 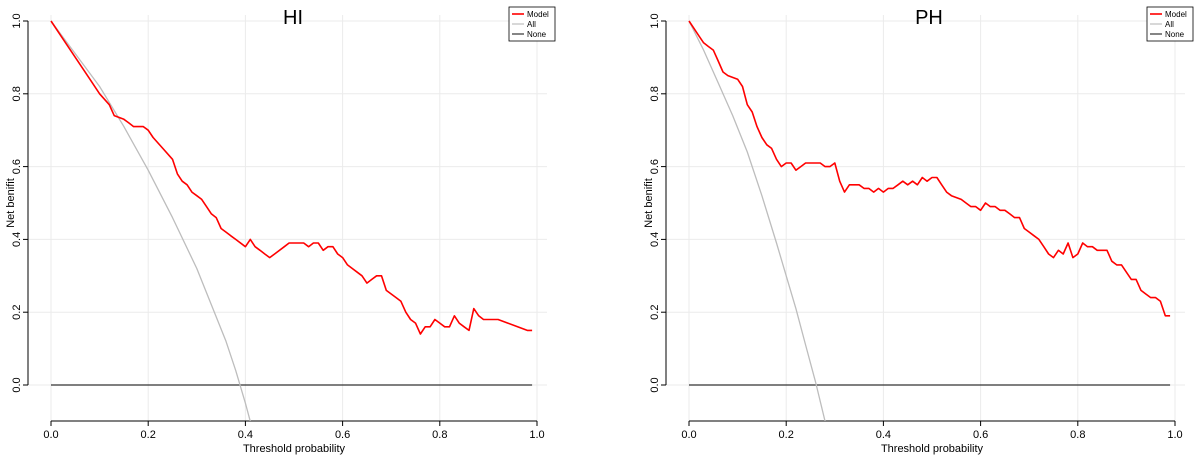 What do you see at coordinates (293, 18) in the screenshot?
I see `chart-title: HI` at bounding box center [293, 18].